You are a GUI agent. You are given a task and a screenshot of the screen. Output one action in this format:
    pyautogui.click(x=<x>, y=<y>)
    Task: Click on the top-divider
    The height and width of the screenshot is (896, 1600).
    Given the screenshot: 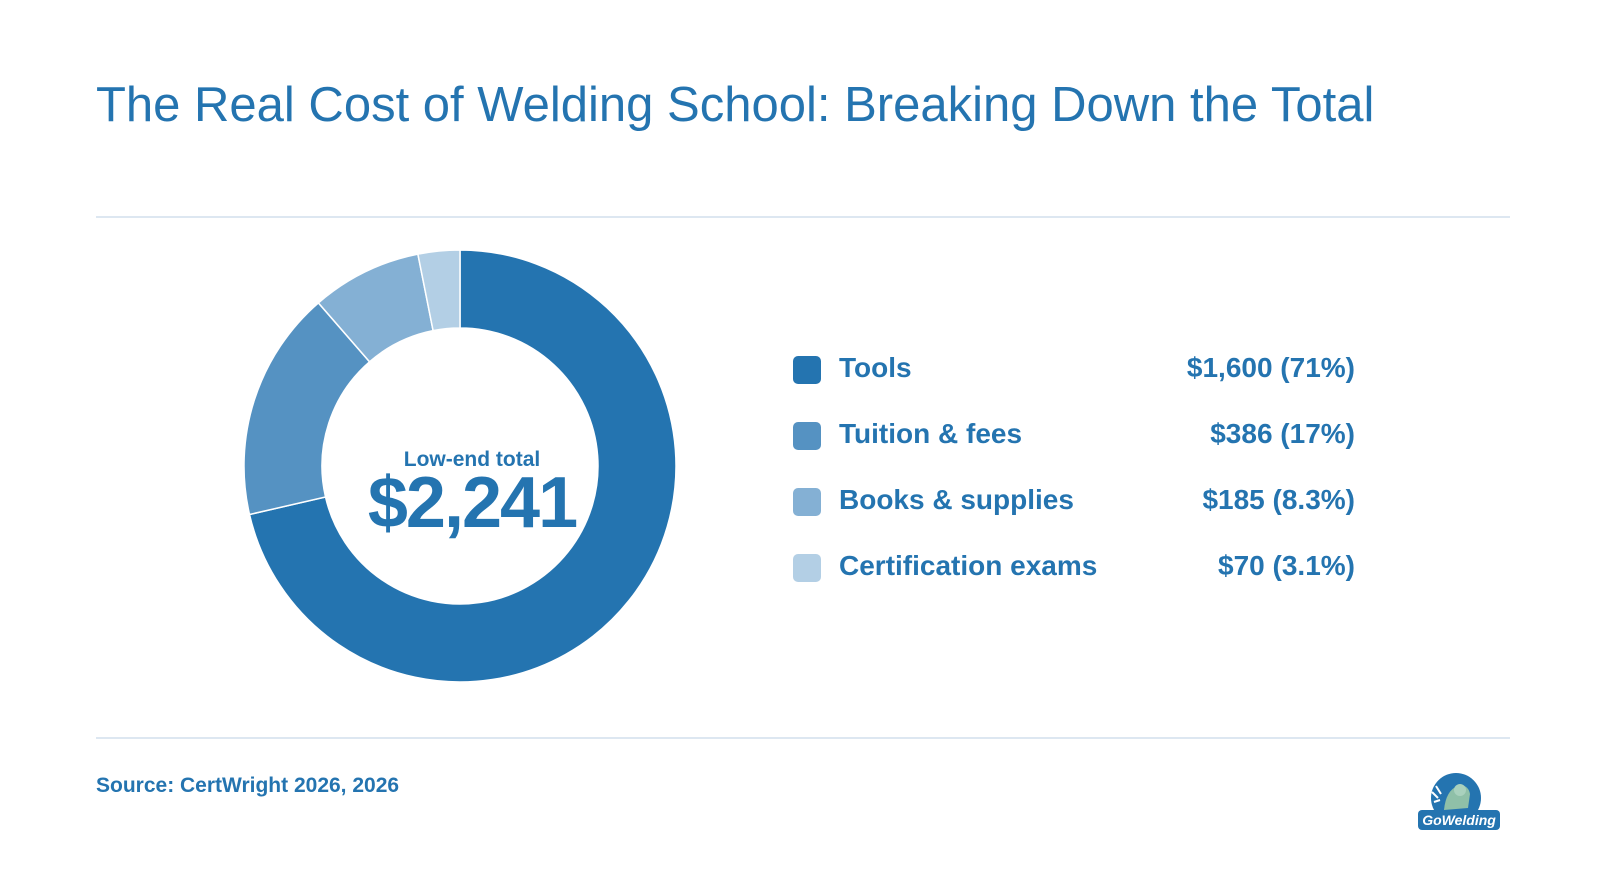 What is the action you would take?
    pyautogui.click(x=803, y=217)
    